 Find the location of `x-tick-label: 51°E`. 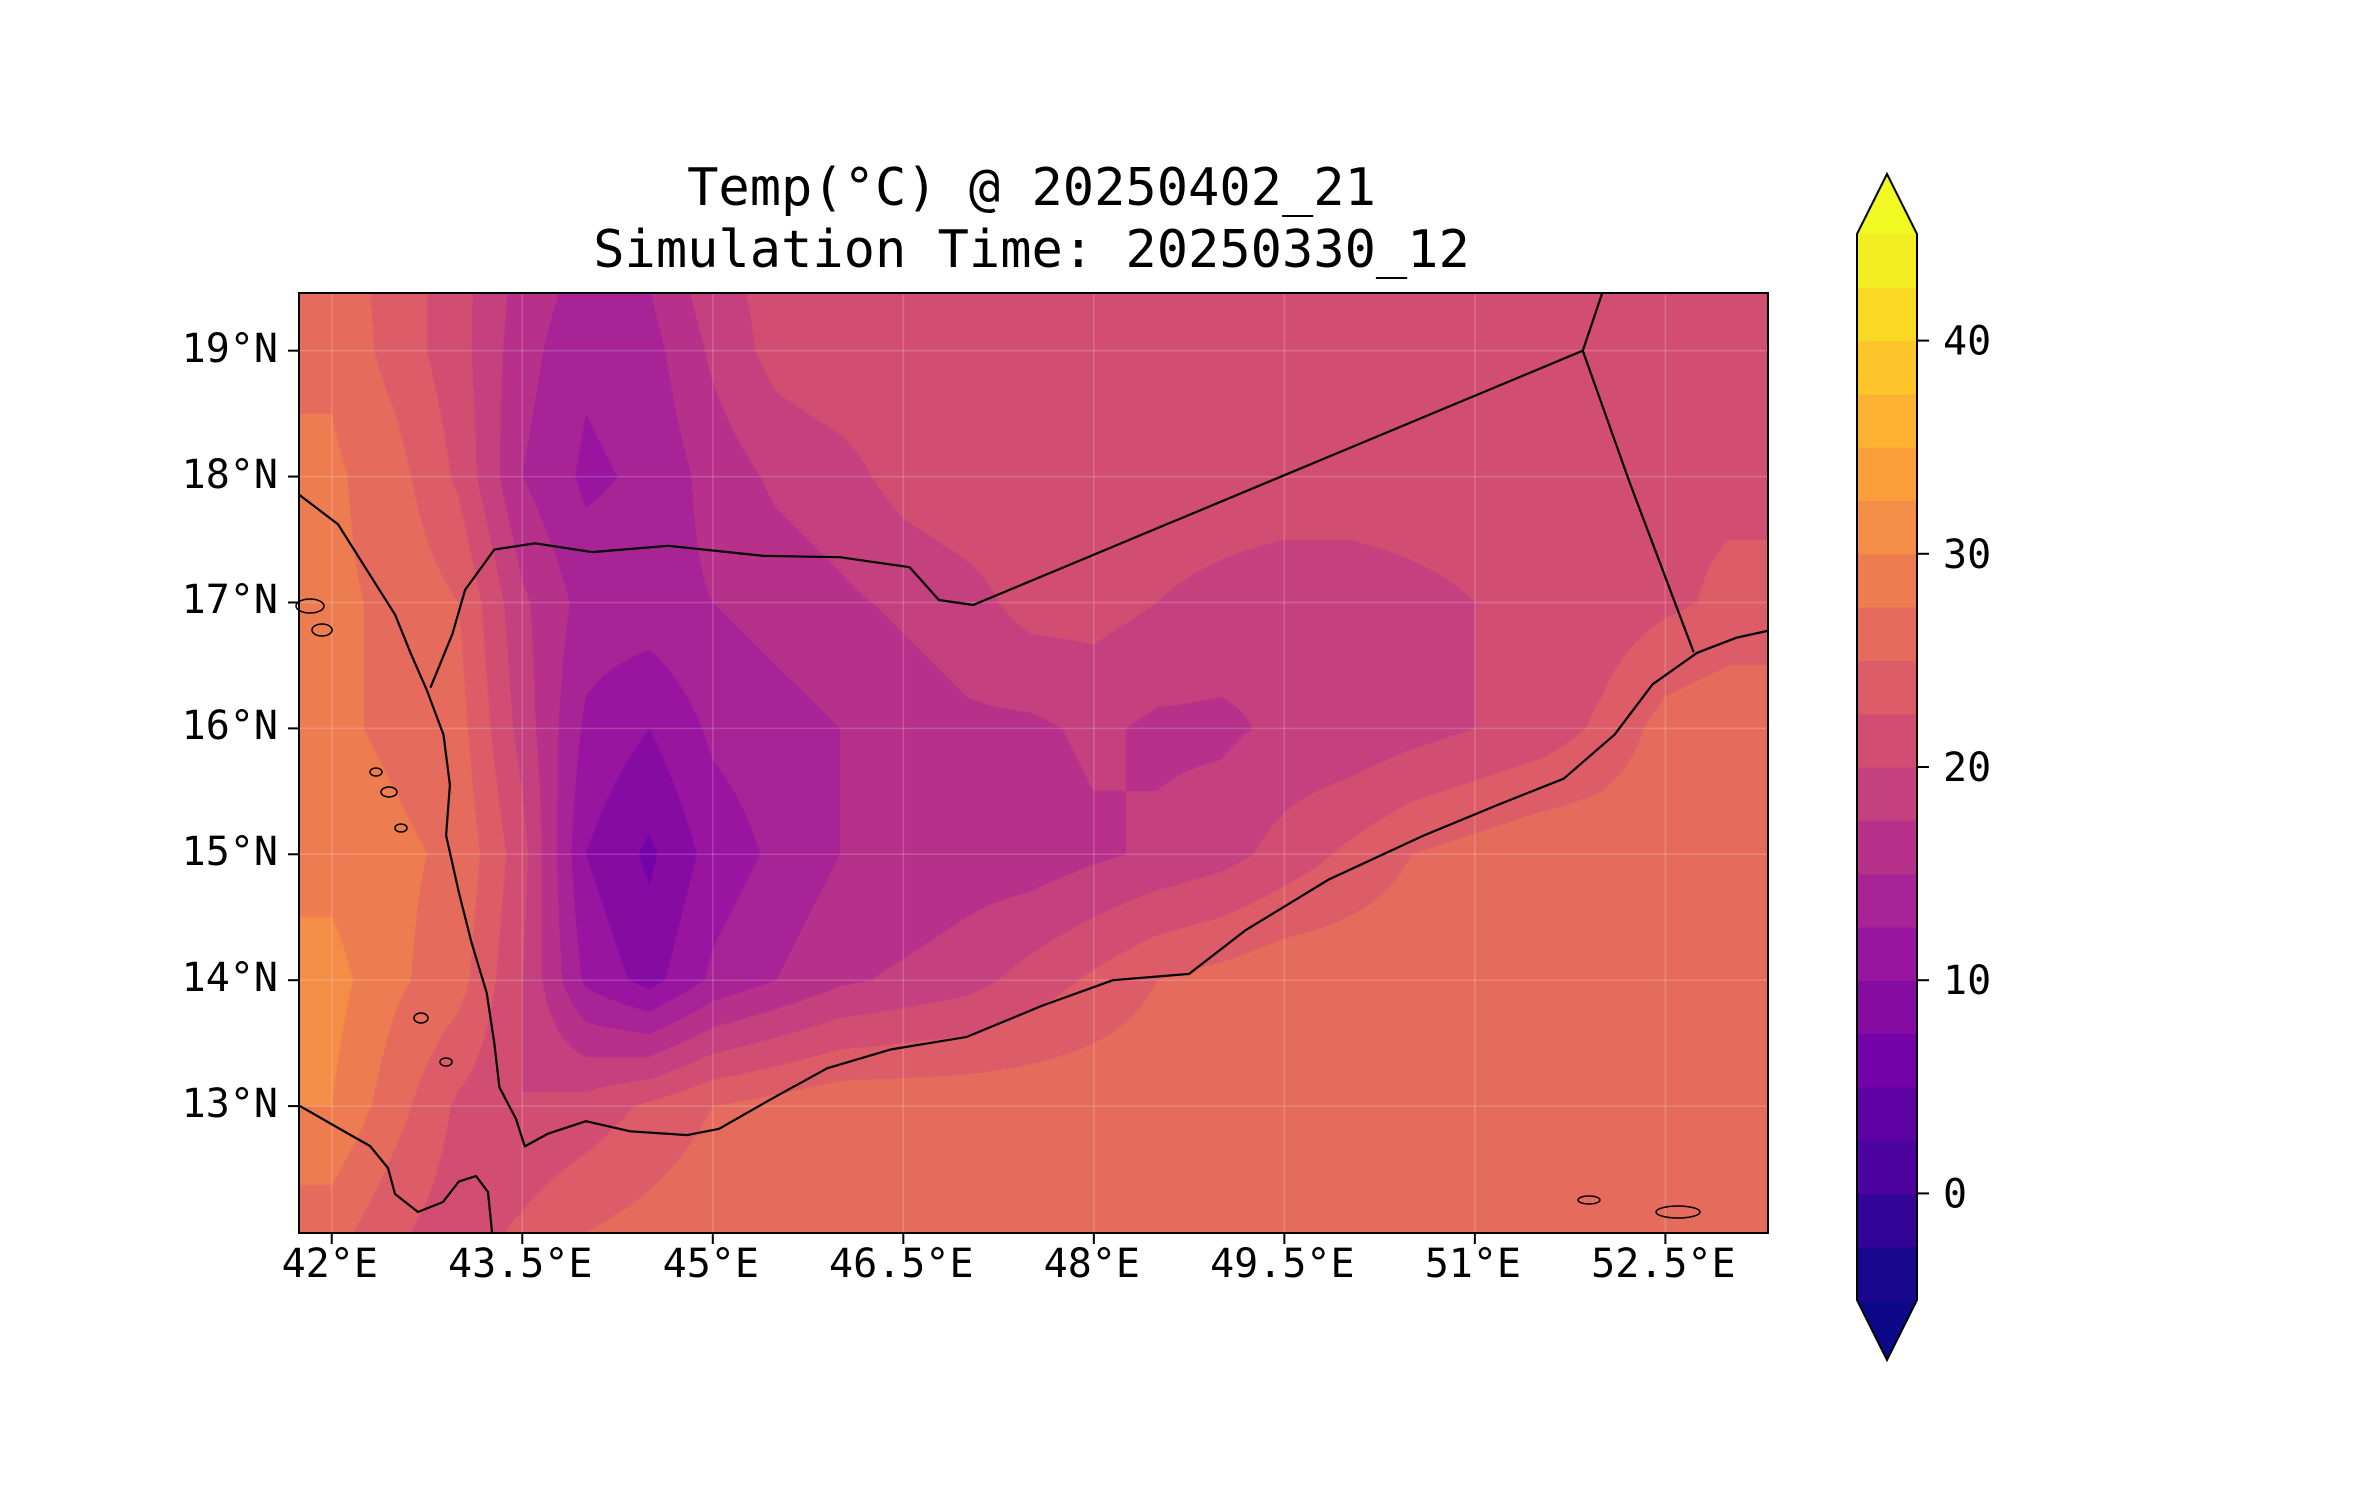

x-tick-label: 51°E is located at coordinates (1473, 1264).